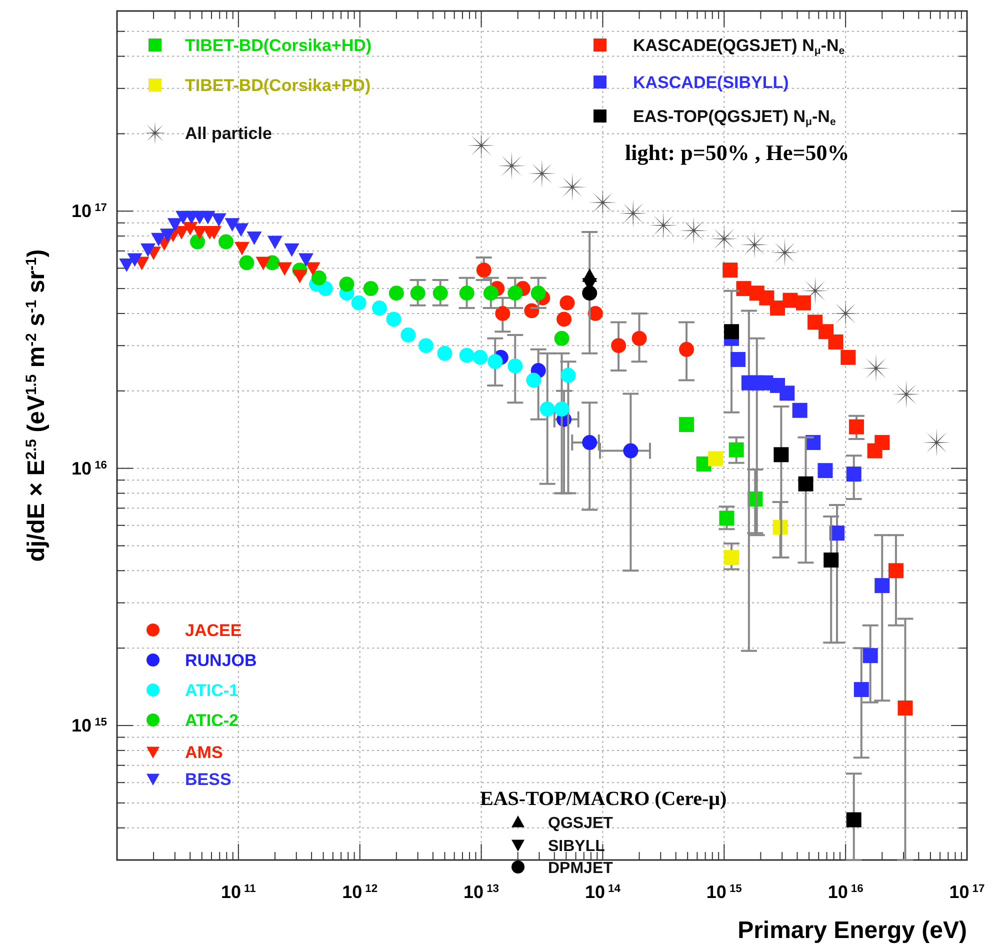 The height and width of the screenshot is (947, 999). I want to click on legend-label: QGSJET, so click(581, 823).